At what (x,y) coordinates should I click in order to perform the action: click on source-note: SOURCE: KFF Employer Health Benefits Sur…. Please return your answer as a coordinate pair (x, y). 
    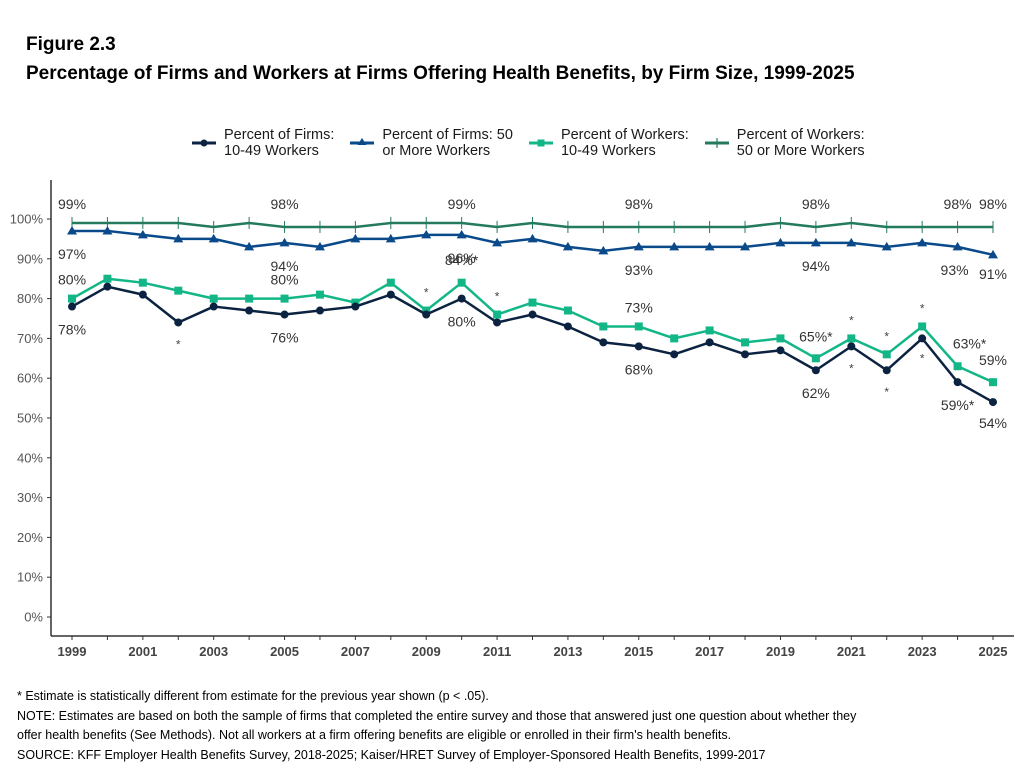
    Looking at the image, I should click on (391, 754).